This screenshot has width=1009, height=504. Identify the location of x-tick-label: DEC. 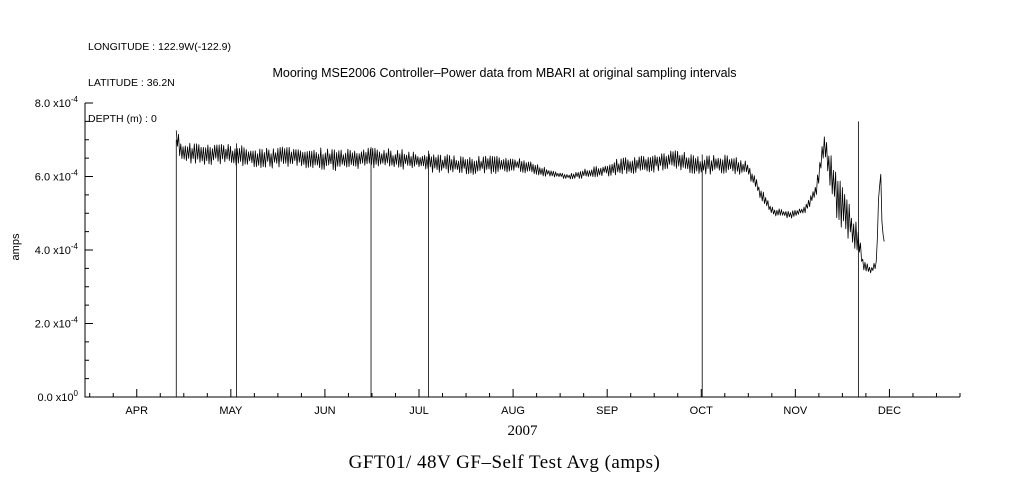
(889, 411).